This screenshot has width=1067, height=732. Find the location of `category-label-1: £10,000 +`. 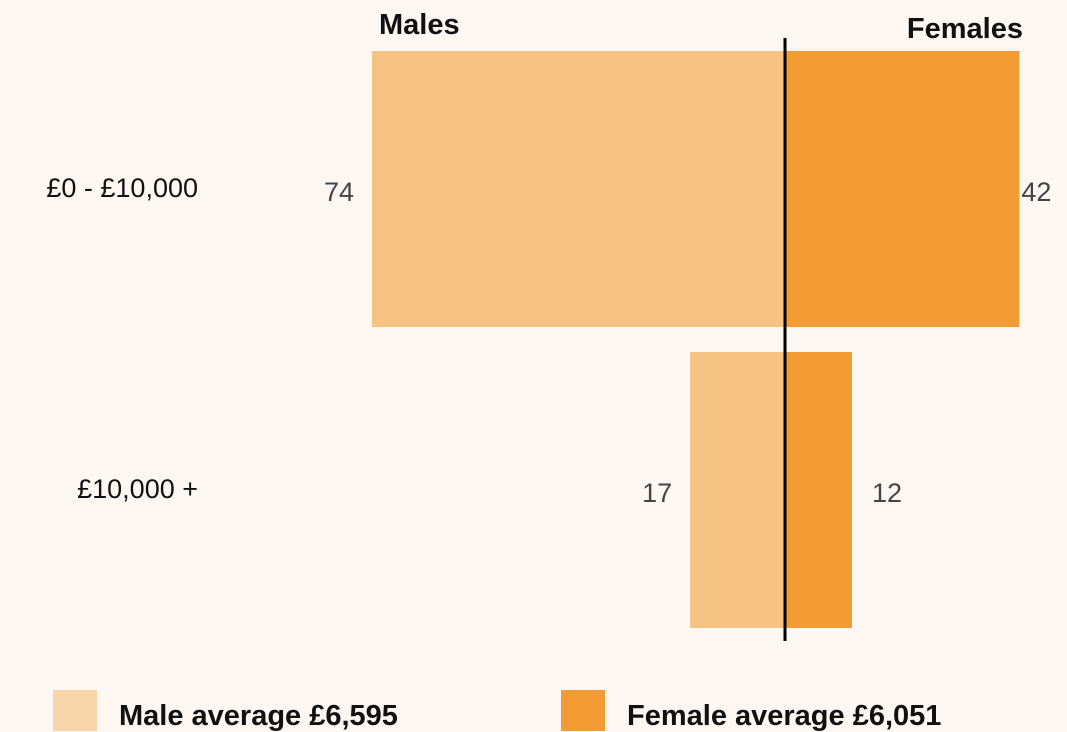

category-label-1: £10,000 + is located at coordinates (137, 489).